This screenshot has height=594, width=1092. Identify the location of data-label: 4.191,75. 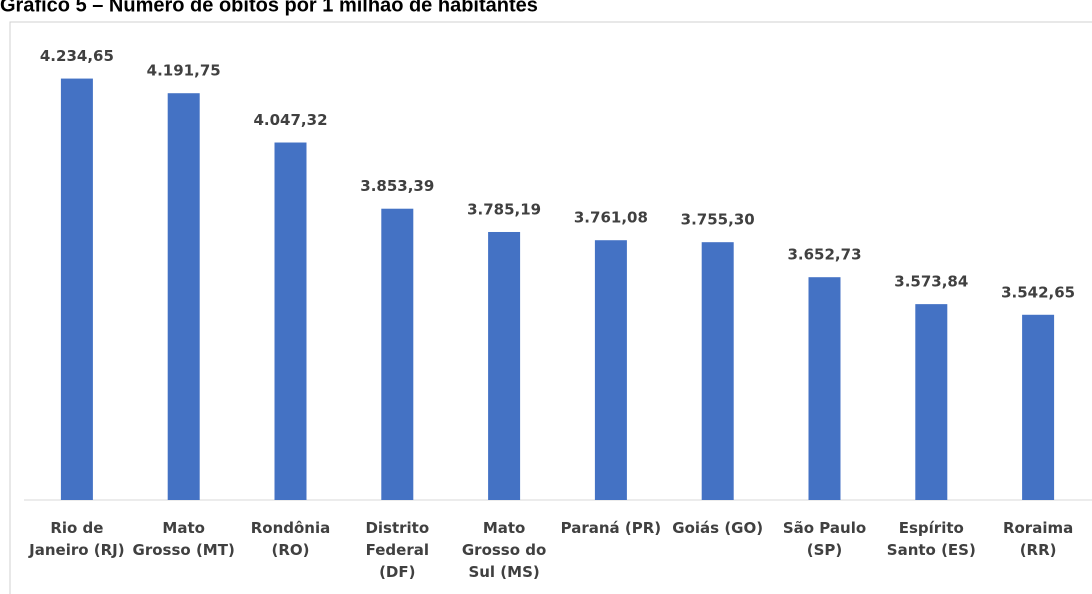
(184, 71).